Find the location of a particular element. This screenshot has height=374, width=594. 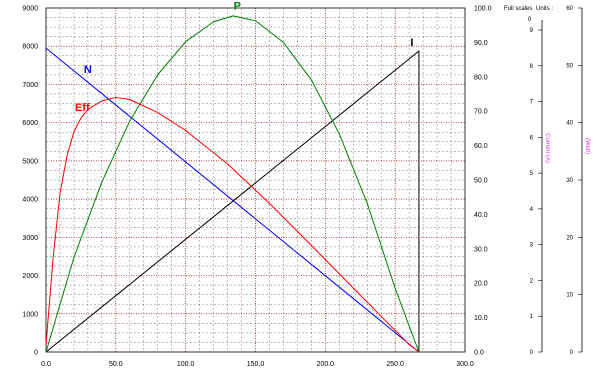

power-scale-ticks: 0 10 20 30 40 50 60 is located at coordinates (574, 181).